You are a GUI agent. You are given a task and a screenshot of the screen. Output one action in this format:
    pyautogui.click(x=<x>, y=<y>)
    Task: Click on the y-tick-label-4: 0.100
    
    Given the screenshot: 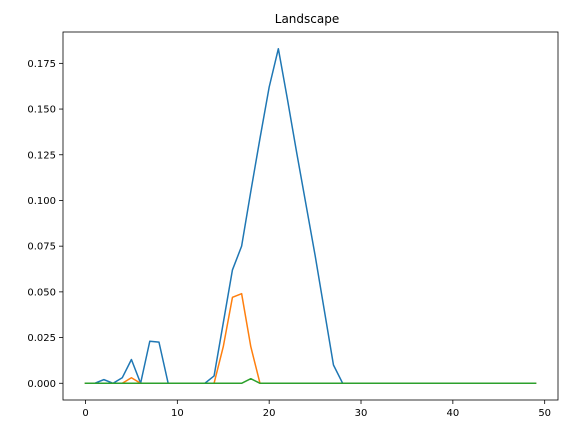 What is the action you would take?
    pyautogui.click(x=41, y=201)
    